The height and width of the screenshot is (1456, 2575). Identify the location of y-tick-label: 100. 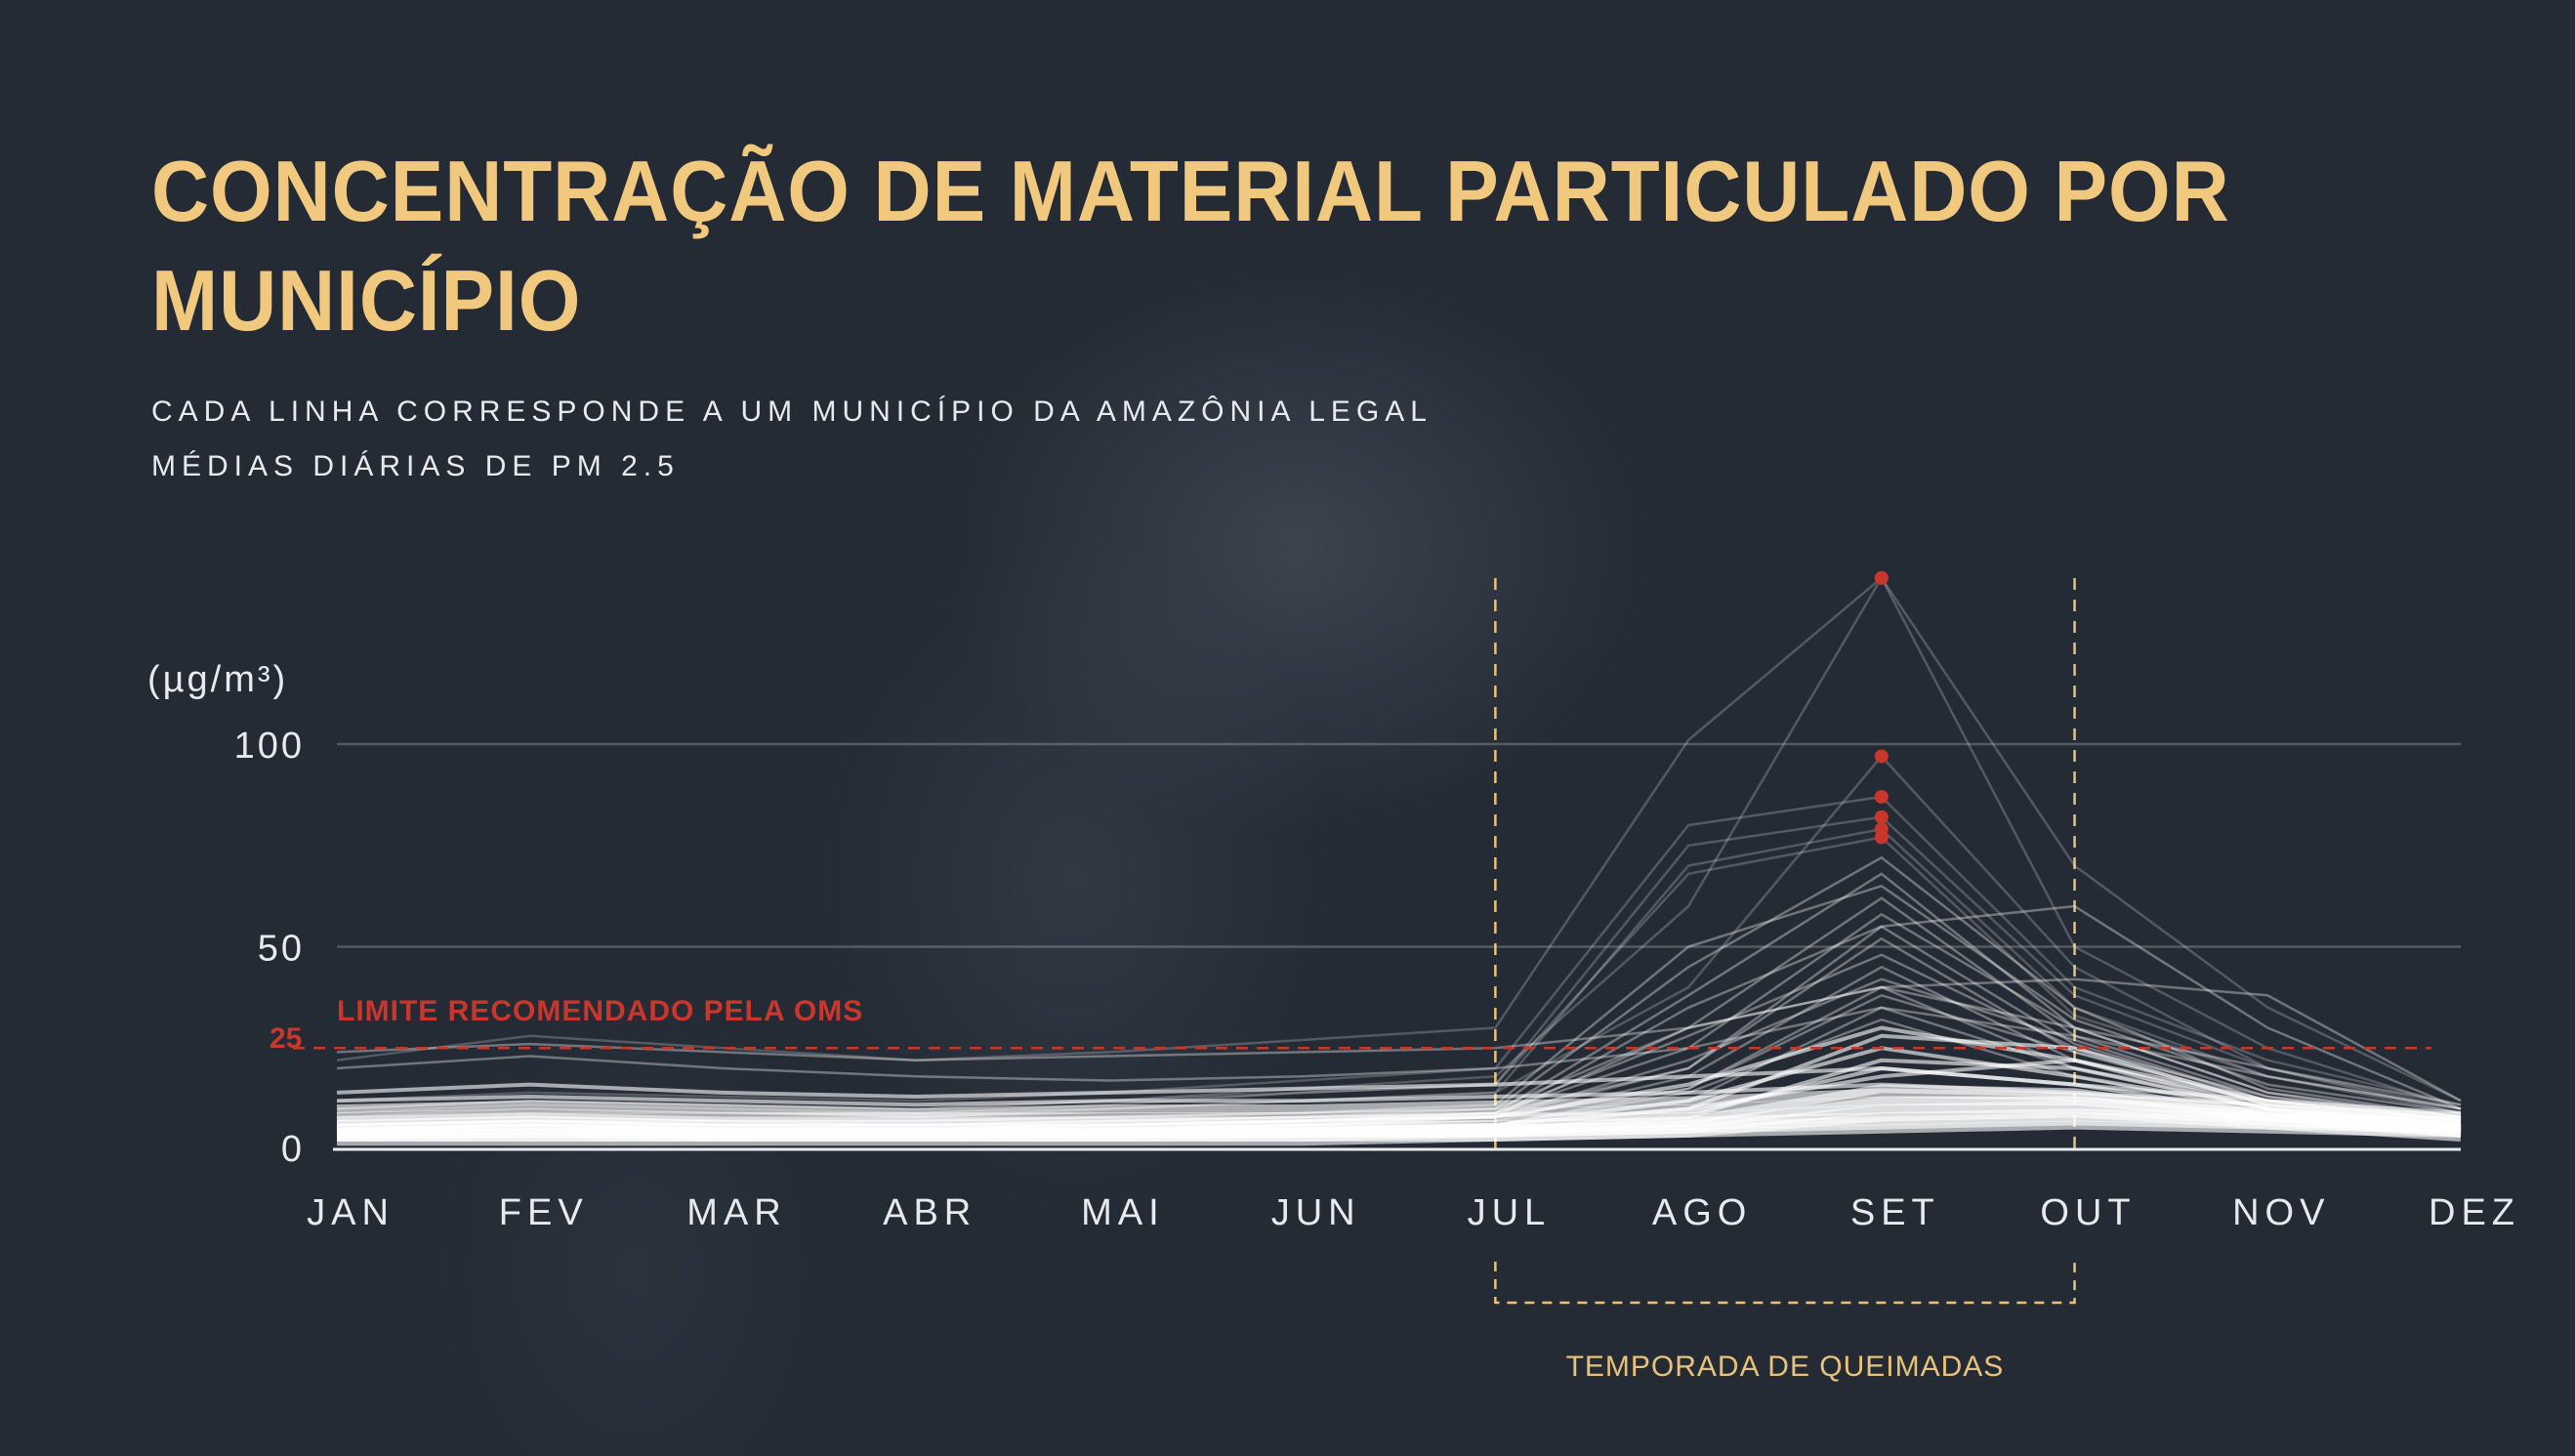
(269, 746).